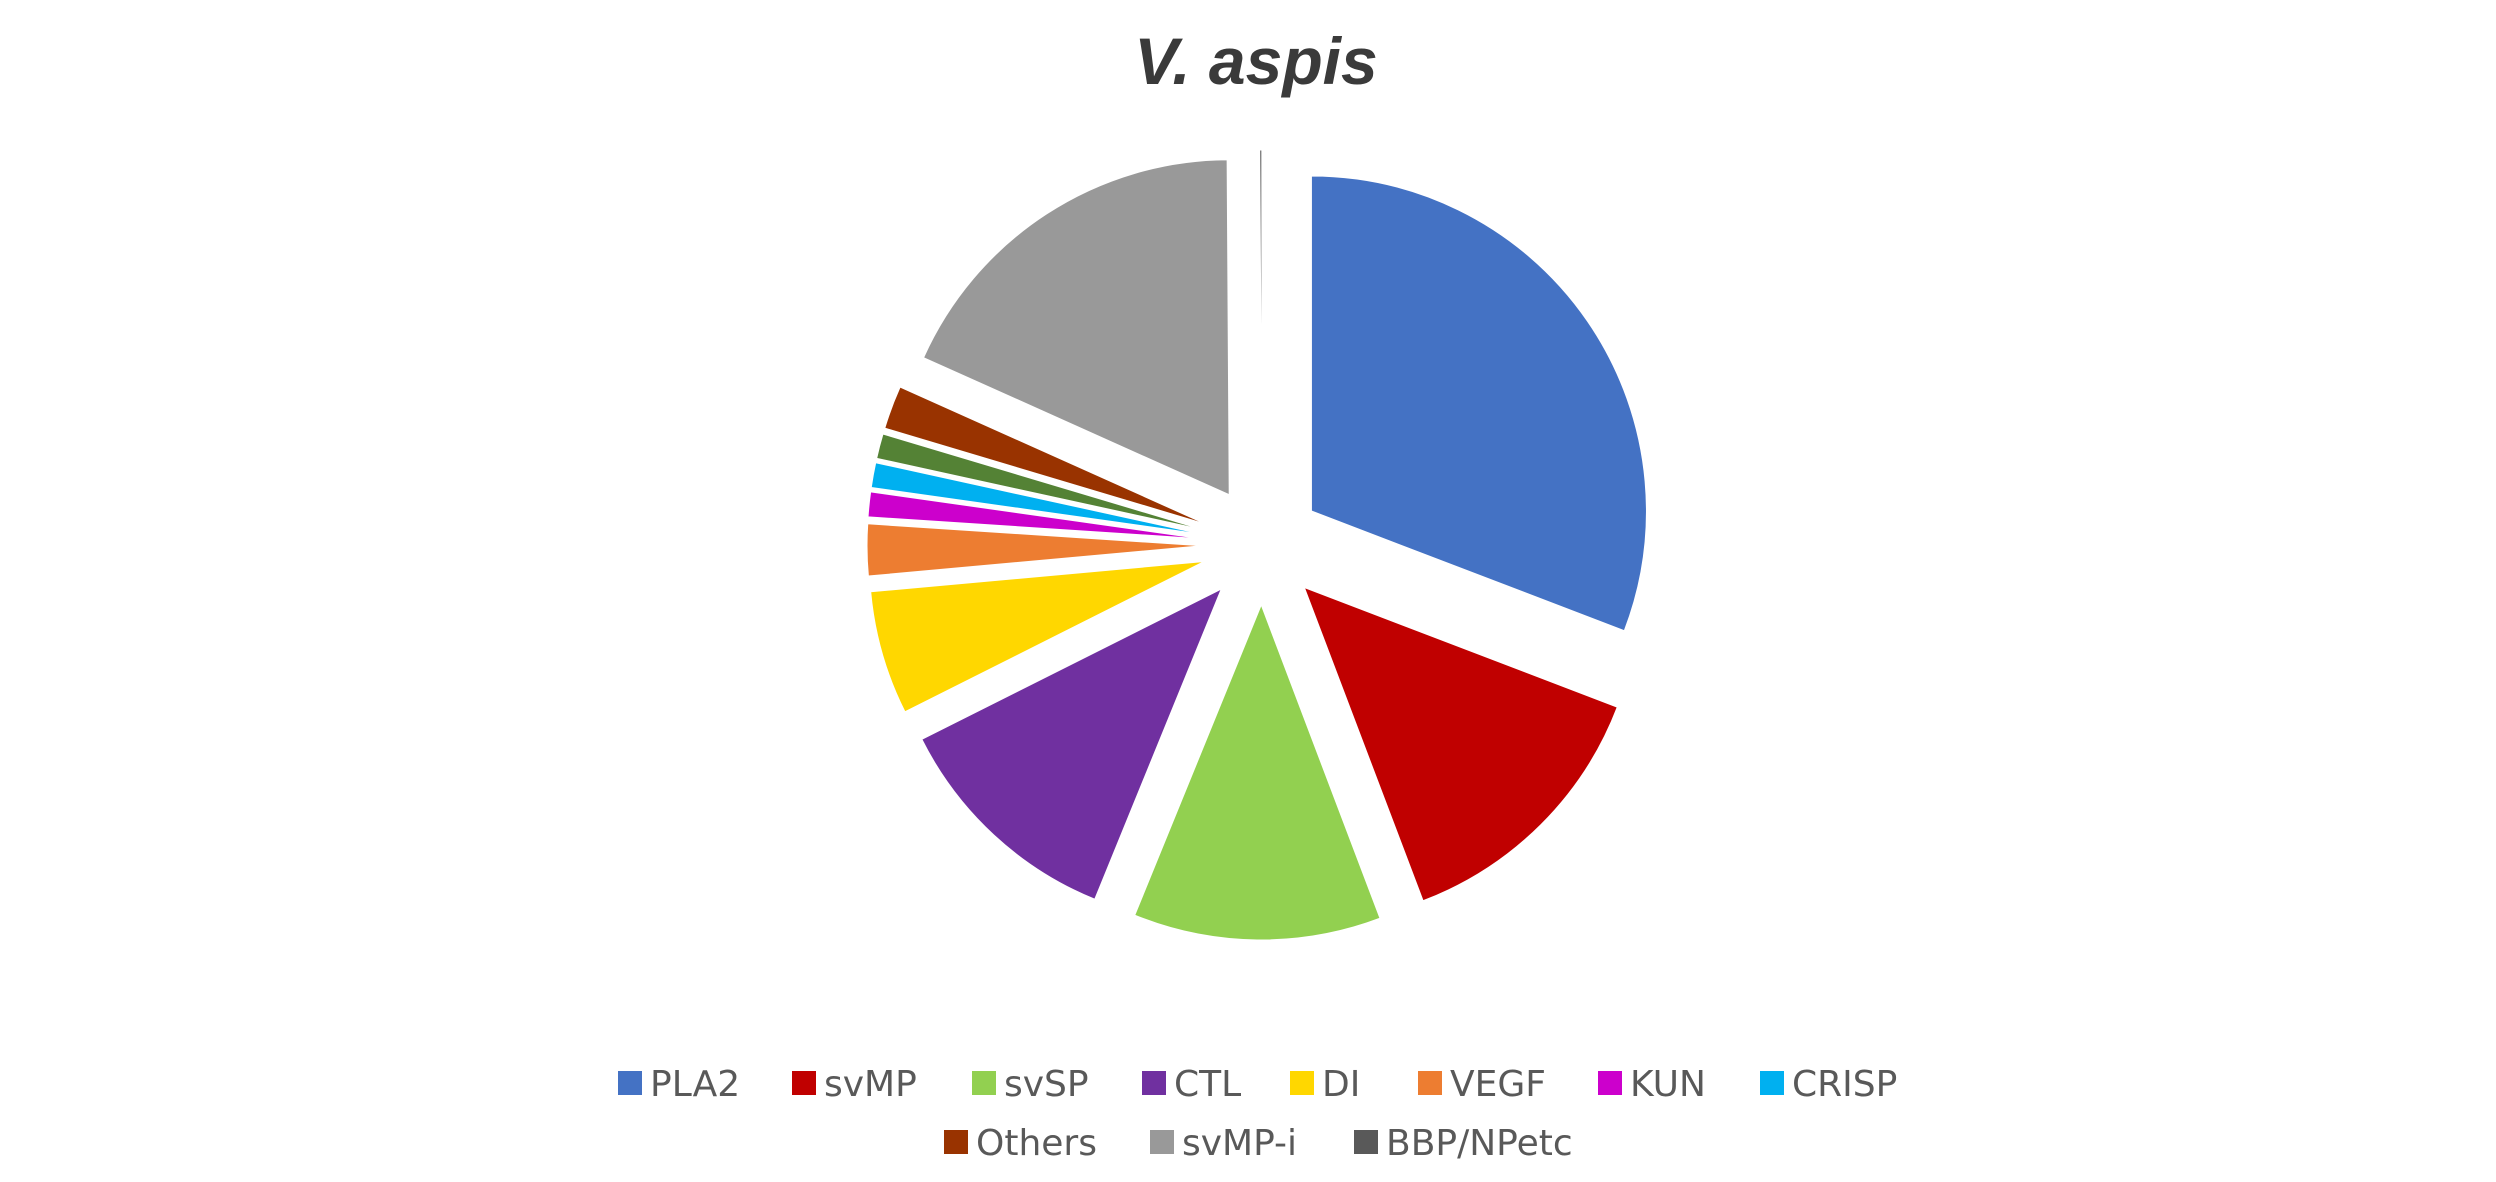  I want to click on legend-item-bbp-npetc: BBP/NPetc, so click(1463, 1143).